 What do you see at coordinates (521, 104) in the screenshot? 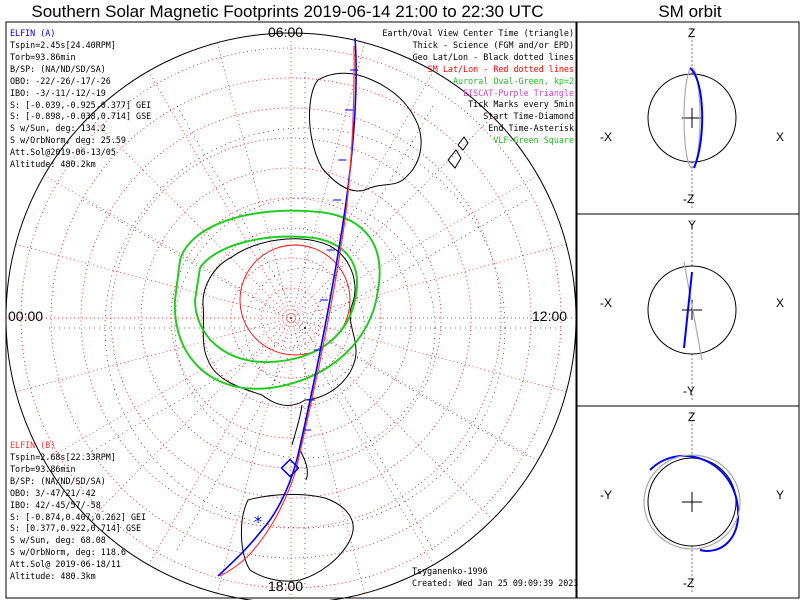
I see `legend-entry: Tick Marks every 5min` at bounding box center [521, 104].